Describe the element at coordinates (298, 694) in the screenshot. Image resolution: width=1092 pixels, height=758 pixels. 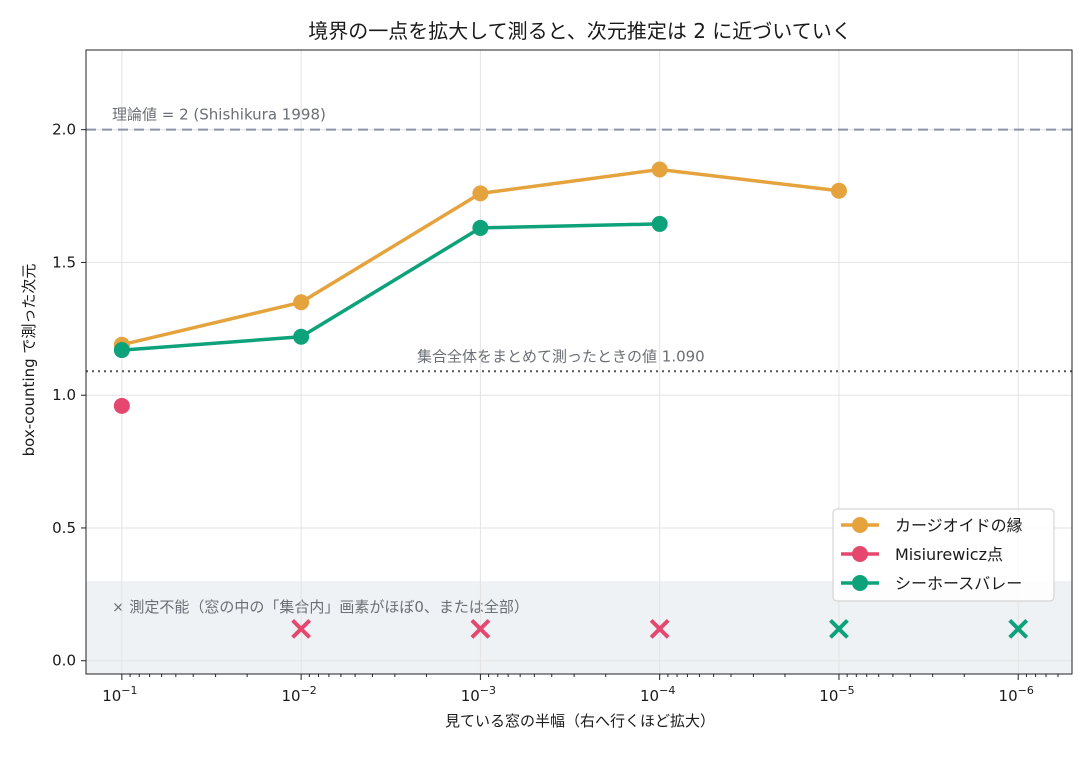
I see `x-tick-label: 10⁻²` at that location.